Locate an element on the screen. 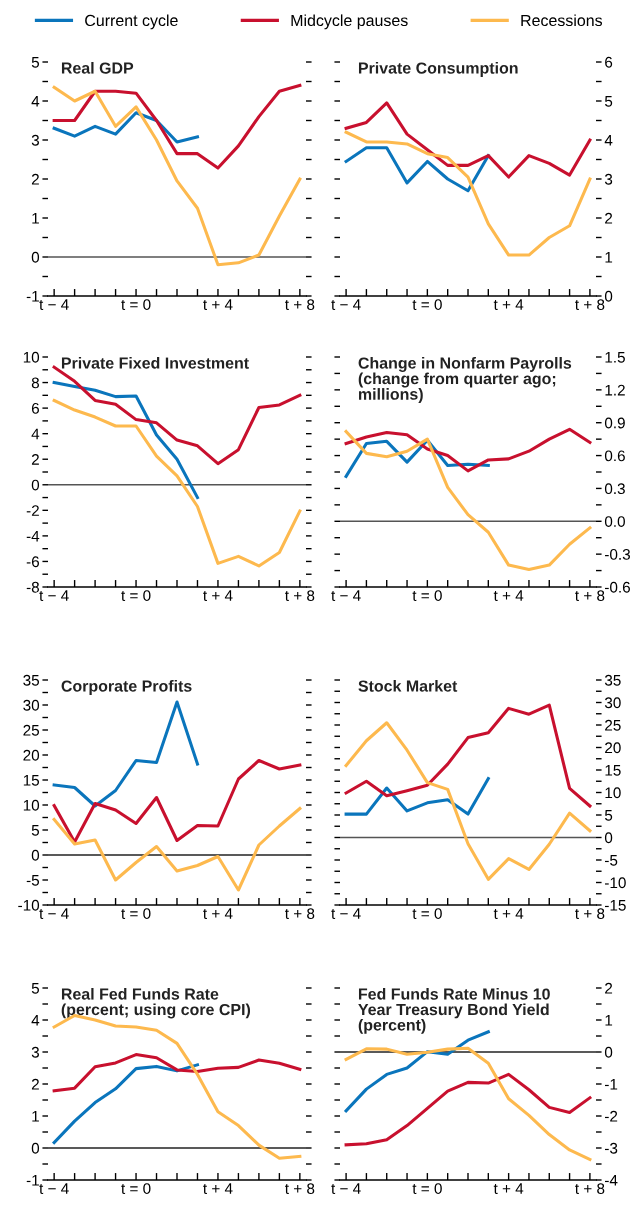  y-tick-label: 6 is located at coordinates (35, 408).